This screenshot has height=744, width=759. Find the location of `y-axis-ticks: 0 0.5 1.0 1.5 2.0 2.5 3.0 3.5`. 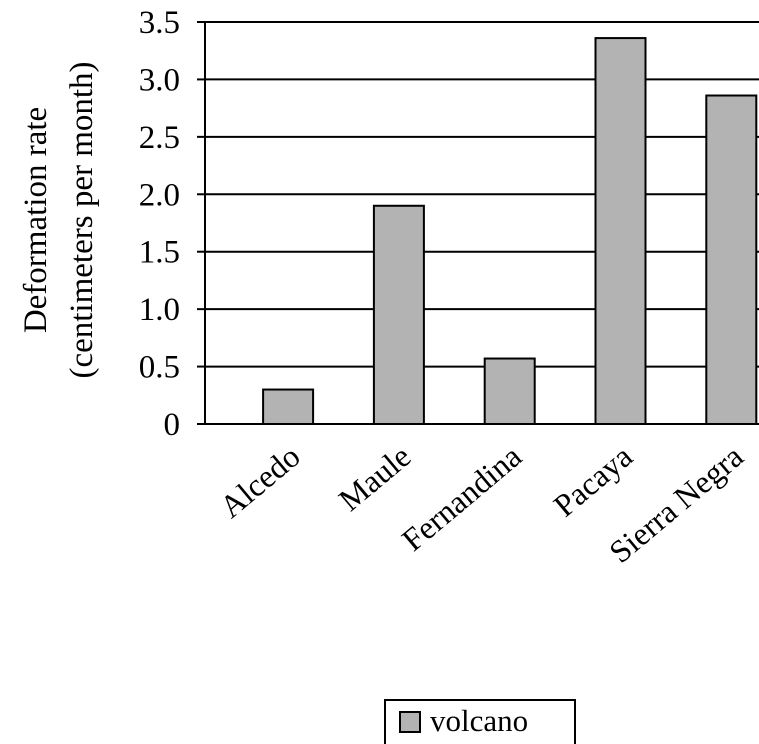

y-axis-ticks: 0 0.5 1.0 1.5 2.0 2.5 3.0 3.5 is located at coordinates (172, 224).